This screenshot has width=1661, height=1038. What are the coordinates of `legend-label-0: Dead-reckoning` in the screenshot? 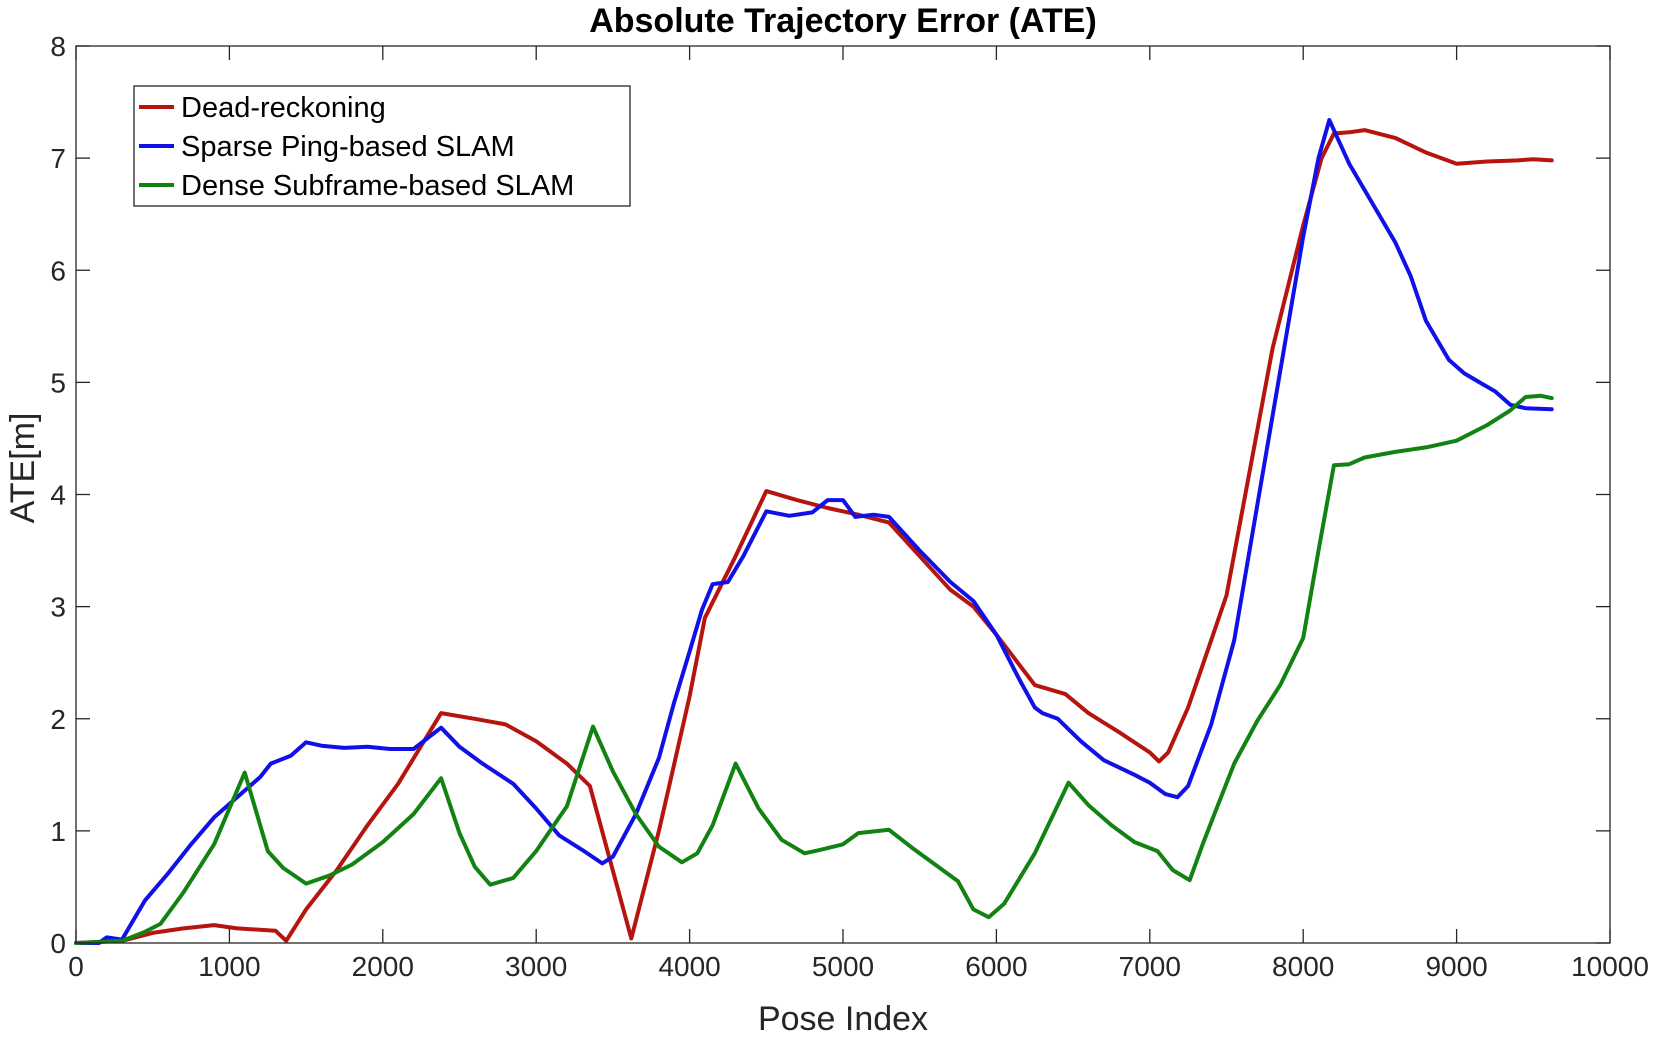 It's located at (283, 108).